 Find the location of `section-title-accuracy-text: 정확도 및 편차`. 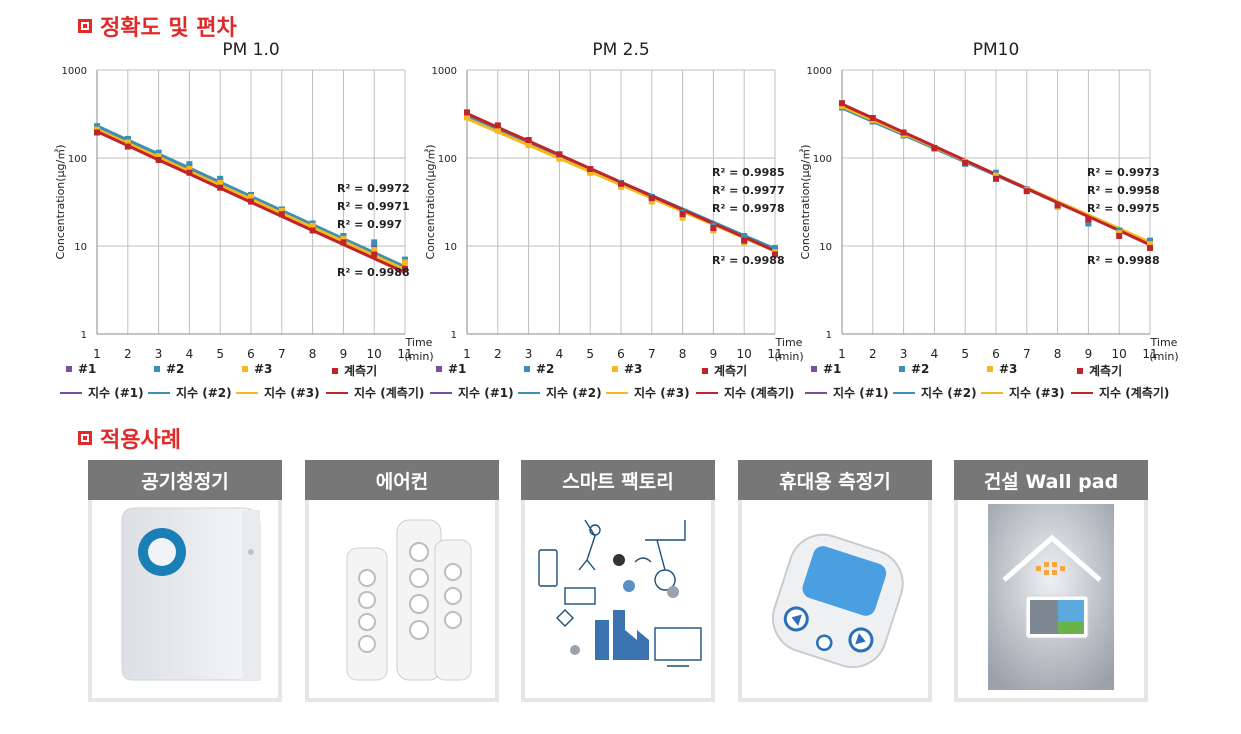

section-title-accuracy-text: 정확도 및 편차 is located at coordinates (168, 28).